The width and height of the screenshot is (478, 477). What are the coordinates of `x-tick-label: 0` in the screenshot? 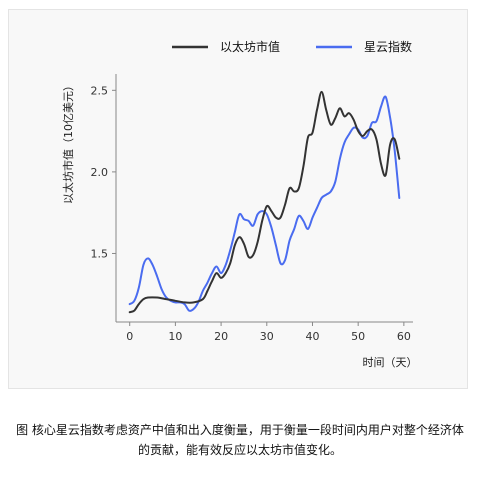 It's located at (129, 336).